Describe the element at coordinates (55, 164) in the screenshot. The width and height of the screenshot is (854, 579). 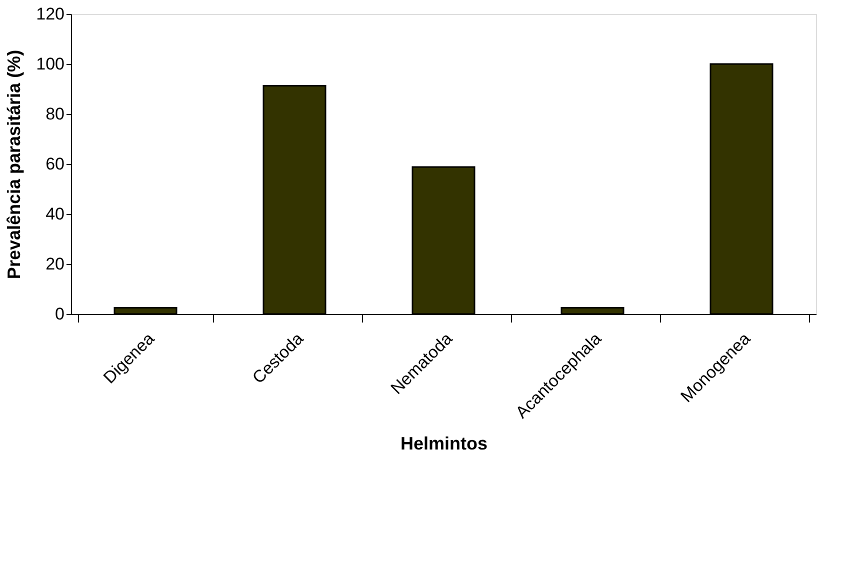
I see `y-tick-label: 60` at that location.